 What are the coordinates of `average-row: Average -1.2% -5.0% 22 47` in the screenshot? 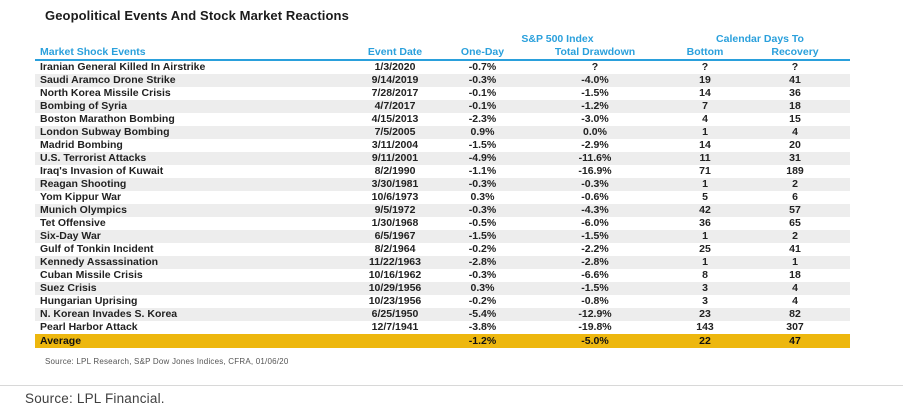 It's located at (443, 341).